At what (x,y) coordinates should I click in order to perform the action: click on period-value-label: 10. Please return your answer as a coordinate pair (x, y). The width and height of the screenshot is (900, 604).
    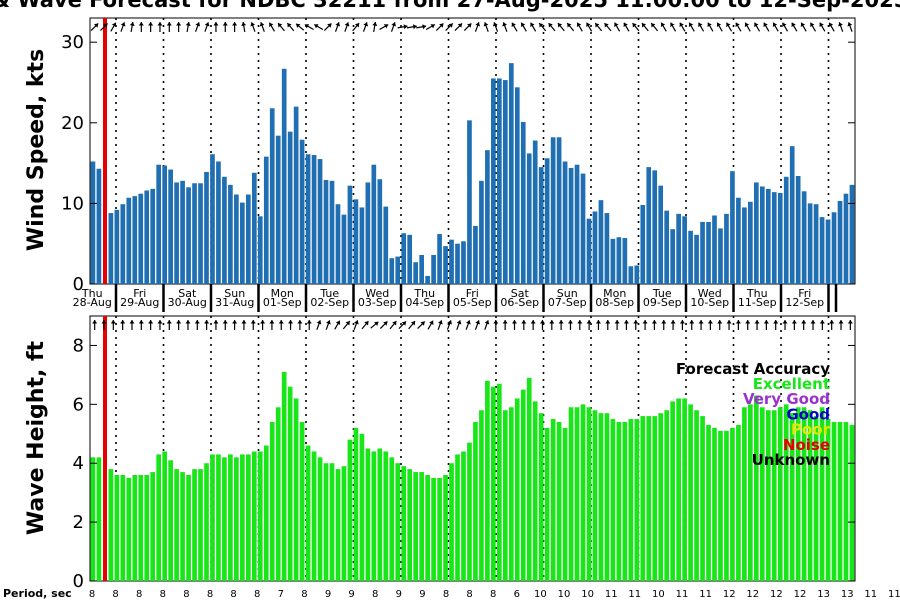
    Looking at the image, I should click on (587, 594).